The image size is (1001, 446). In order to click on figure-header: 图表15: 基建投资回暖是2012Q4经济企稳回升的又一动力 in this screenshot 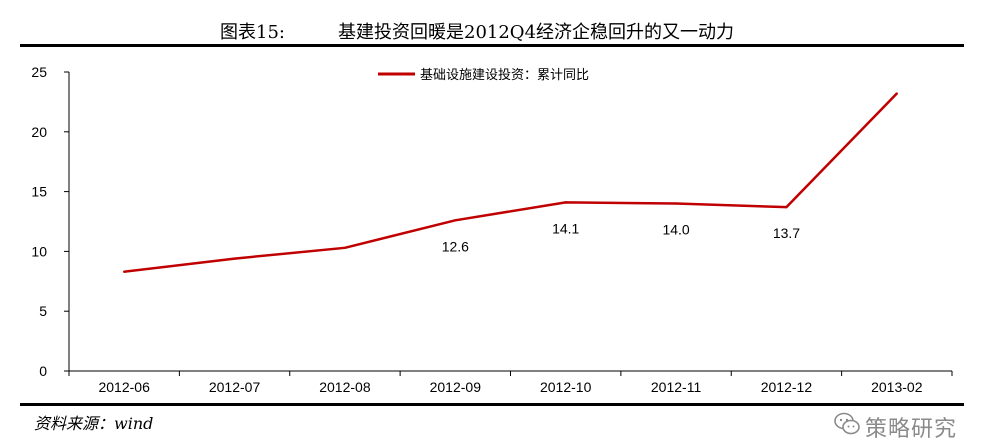, I will do `click(500, 22)`.